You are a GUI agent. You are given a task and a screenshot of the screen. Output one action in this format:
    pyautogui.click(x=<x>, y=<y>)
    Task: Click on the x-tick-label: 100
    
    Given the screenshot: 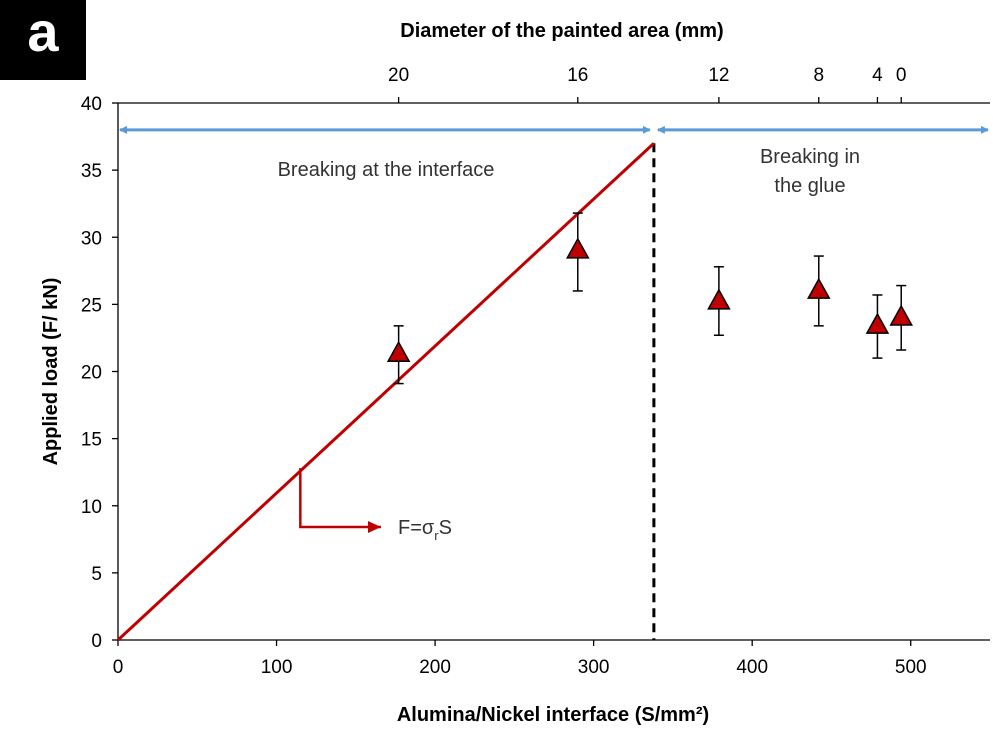 What is the action you would take?
    pyautogui.click(x=277, y=667)
    